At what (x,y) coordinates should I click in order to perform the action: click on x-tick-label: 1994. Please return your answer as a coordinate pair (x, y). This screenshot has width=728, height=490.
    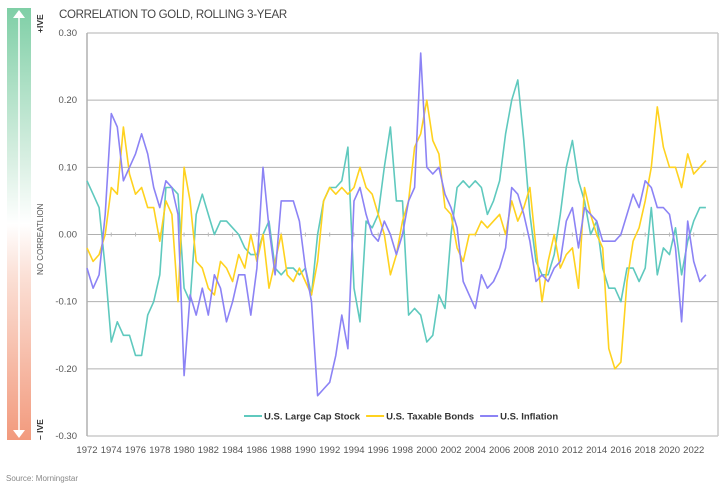
    Looking at the image, I should click on (353, 450).